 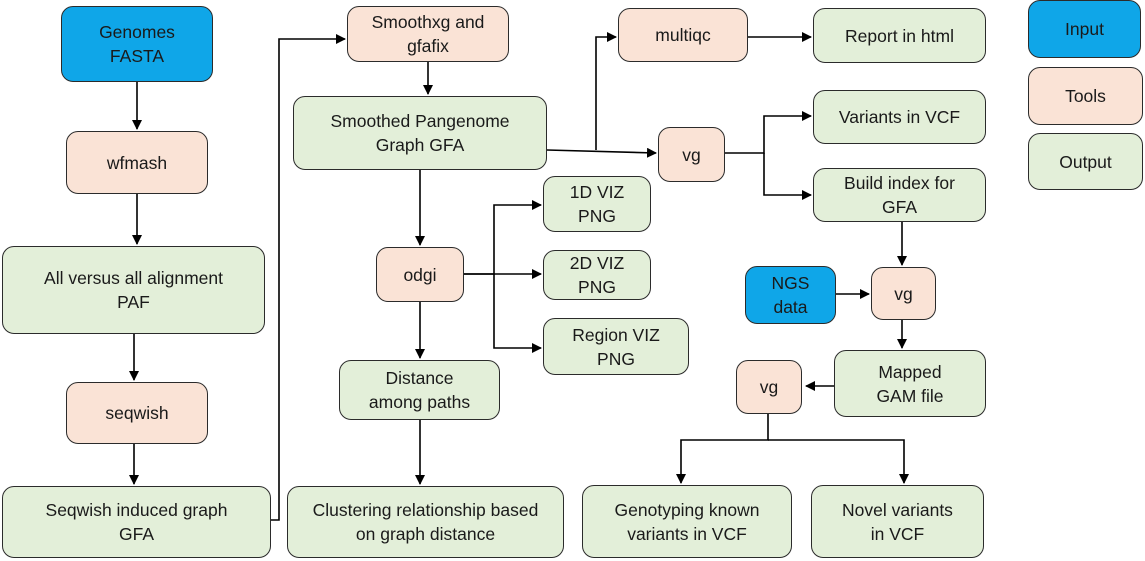 What do you see at coordinates (897, 521) in the screenshot?
I see `novel-variants-output: Novel variants in VCF` at bounding box center [897, 521].